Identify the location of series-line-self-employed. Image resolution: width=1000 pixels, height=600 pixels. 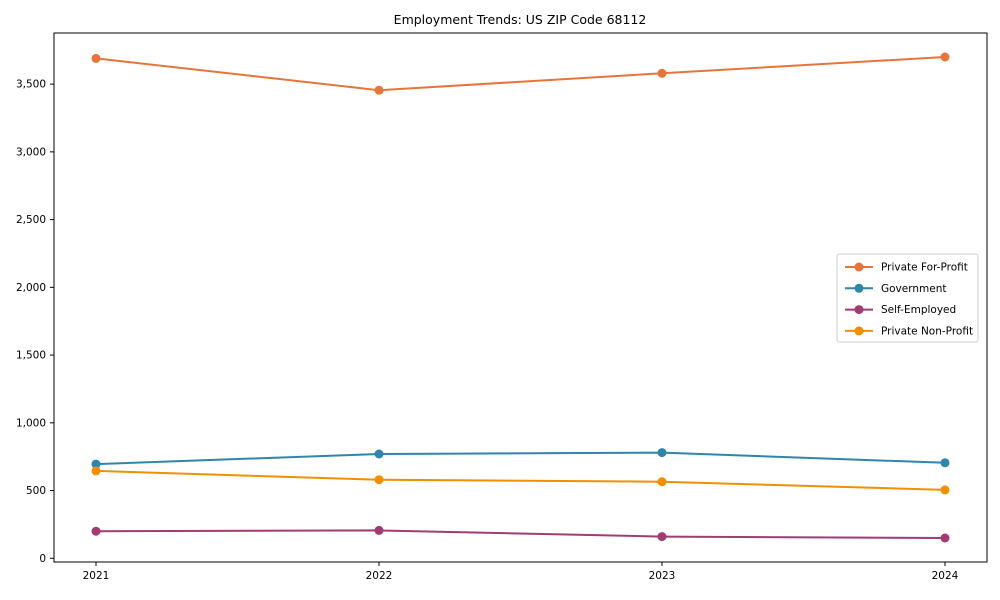
(520, 534).